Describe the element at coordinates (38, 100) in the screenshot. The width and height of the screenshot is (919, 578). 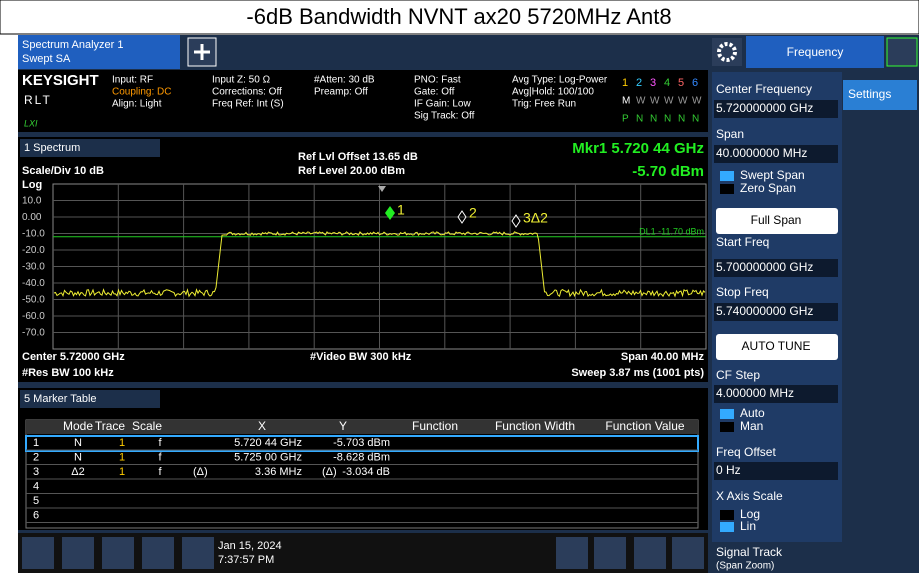
I see `label: RLT` at that location.